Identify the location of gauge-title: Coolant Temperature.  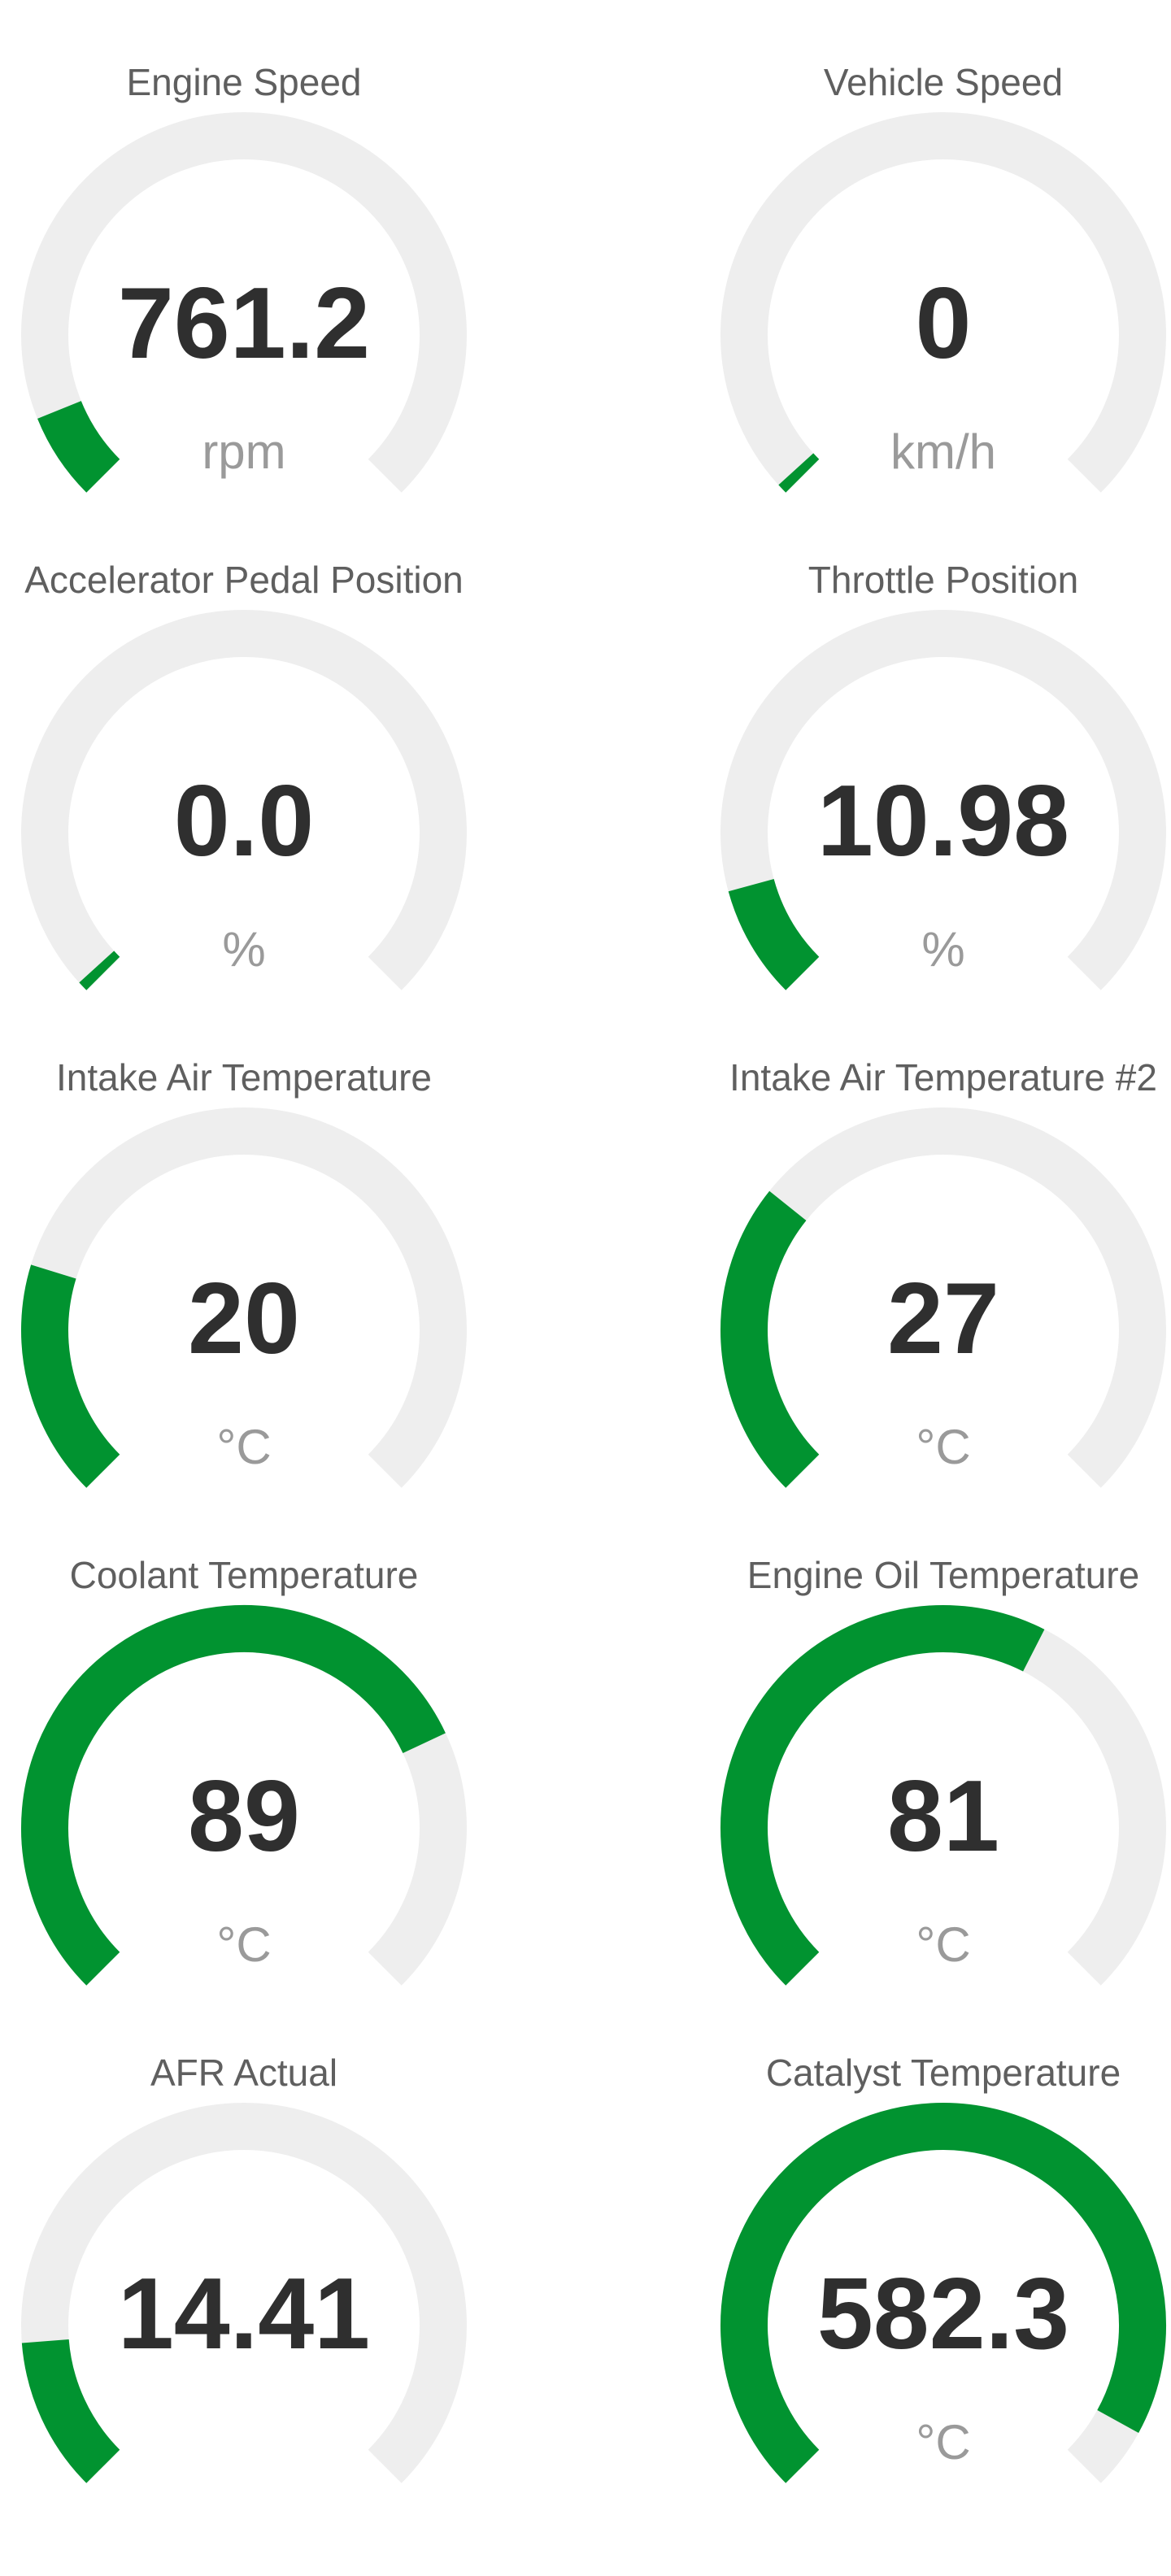
(244, 1575).